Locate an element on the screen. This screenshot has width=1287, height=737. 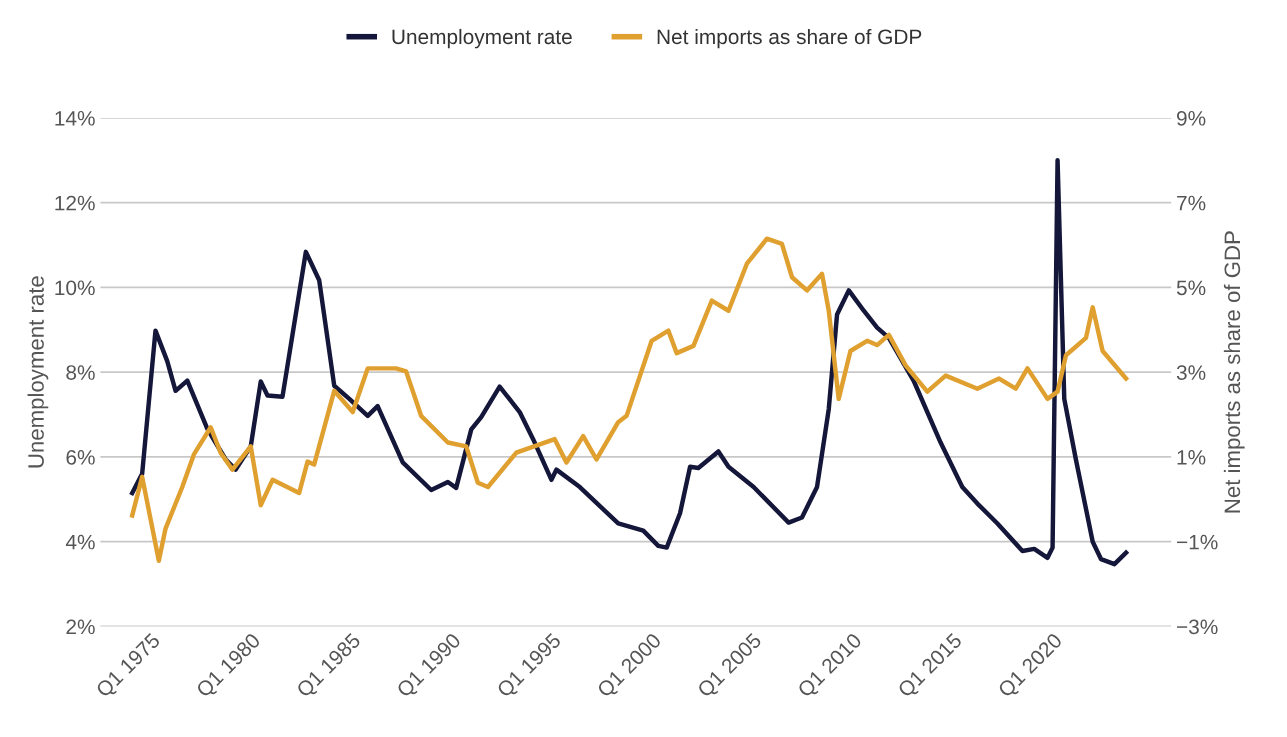
y2-axis-title: Net imports as share of GDP is located at coordinates (1234, 372).